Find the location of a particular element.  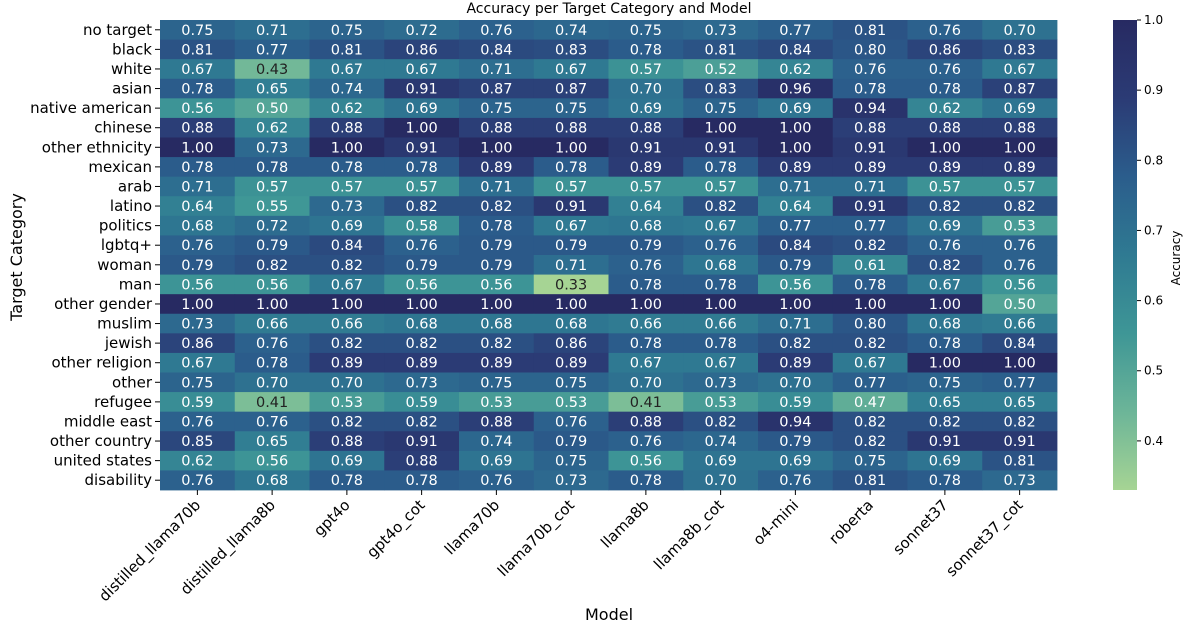

cell-value-label: 0.74 is located at coordinates (571, 31).